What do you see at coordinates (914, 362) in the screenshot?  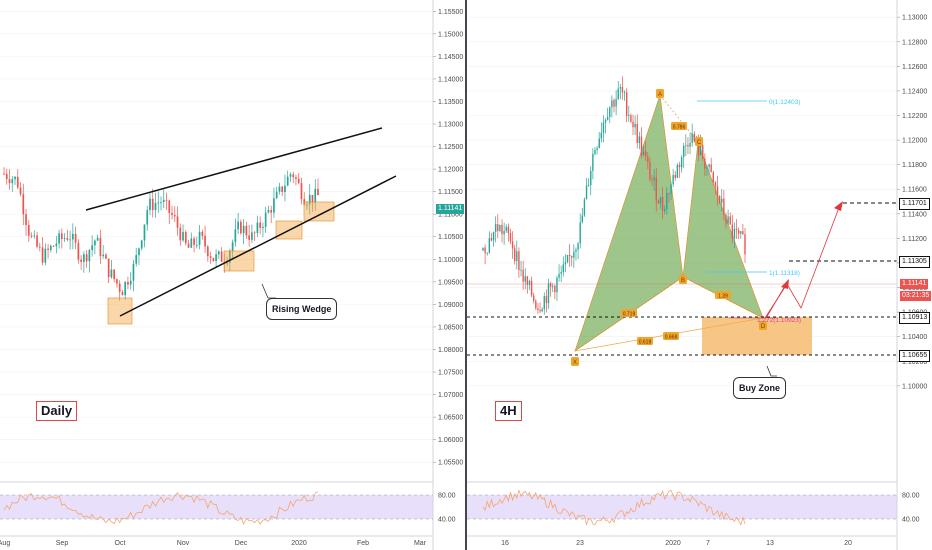 I see `price-tick-label: 1.10200` at bounding box center [914, 362].